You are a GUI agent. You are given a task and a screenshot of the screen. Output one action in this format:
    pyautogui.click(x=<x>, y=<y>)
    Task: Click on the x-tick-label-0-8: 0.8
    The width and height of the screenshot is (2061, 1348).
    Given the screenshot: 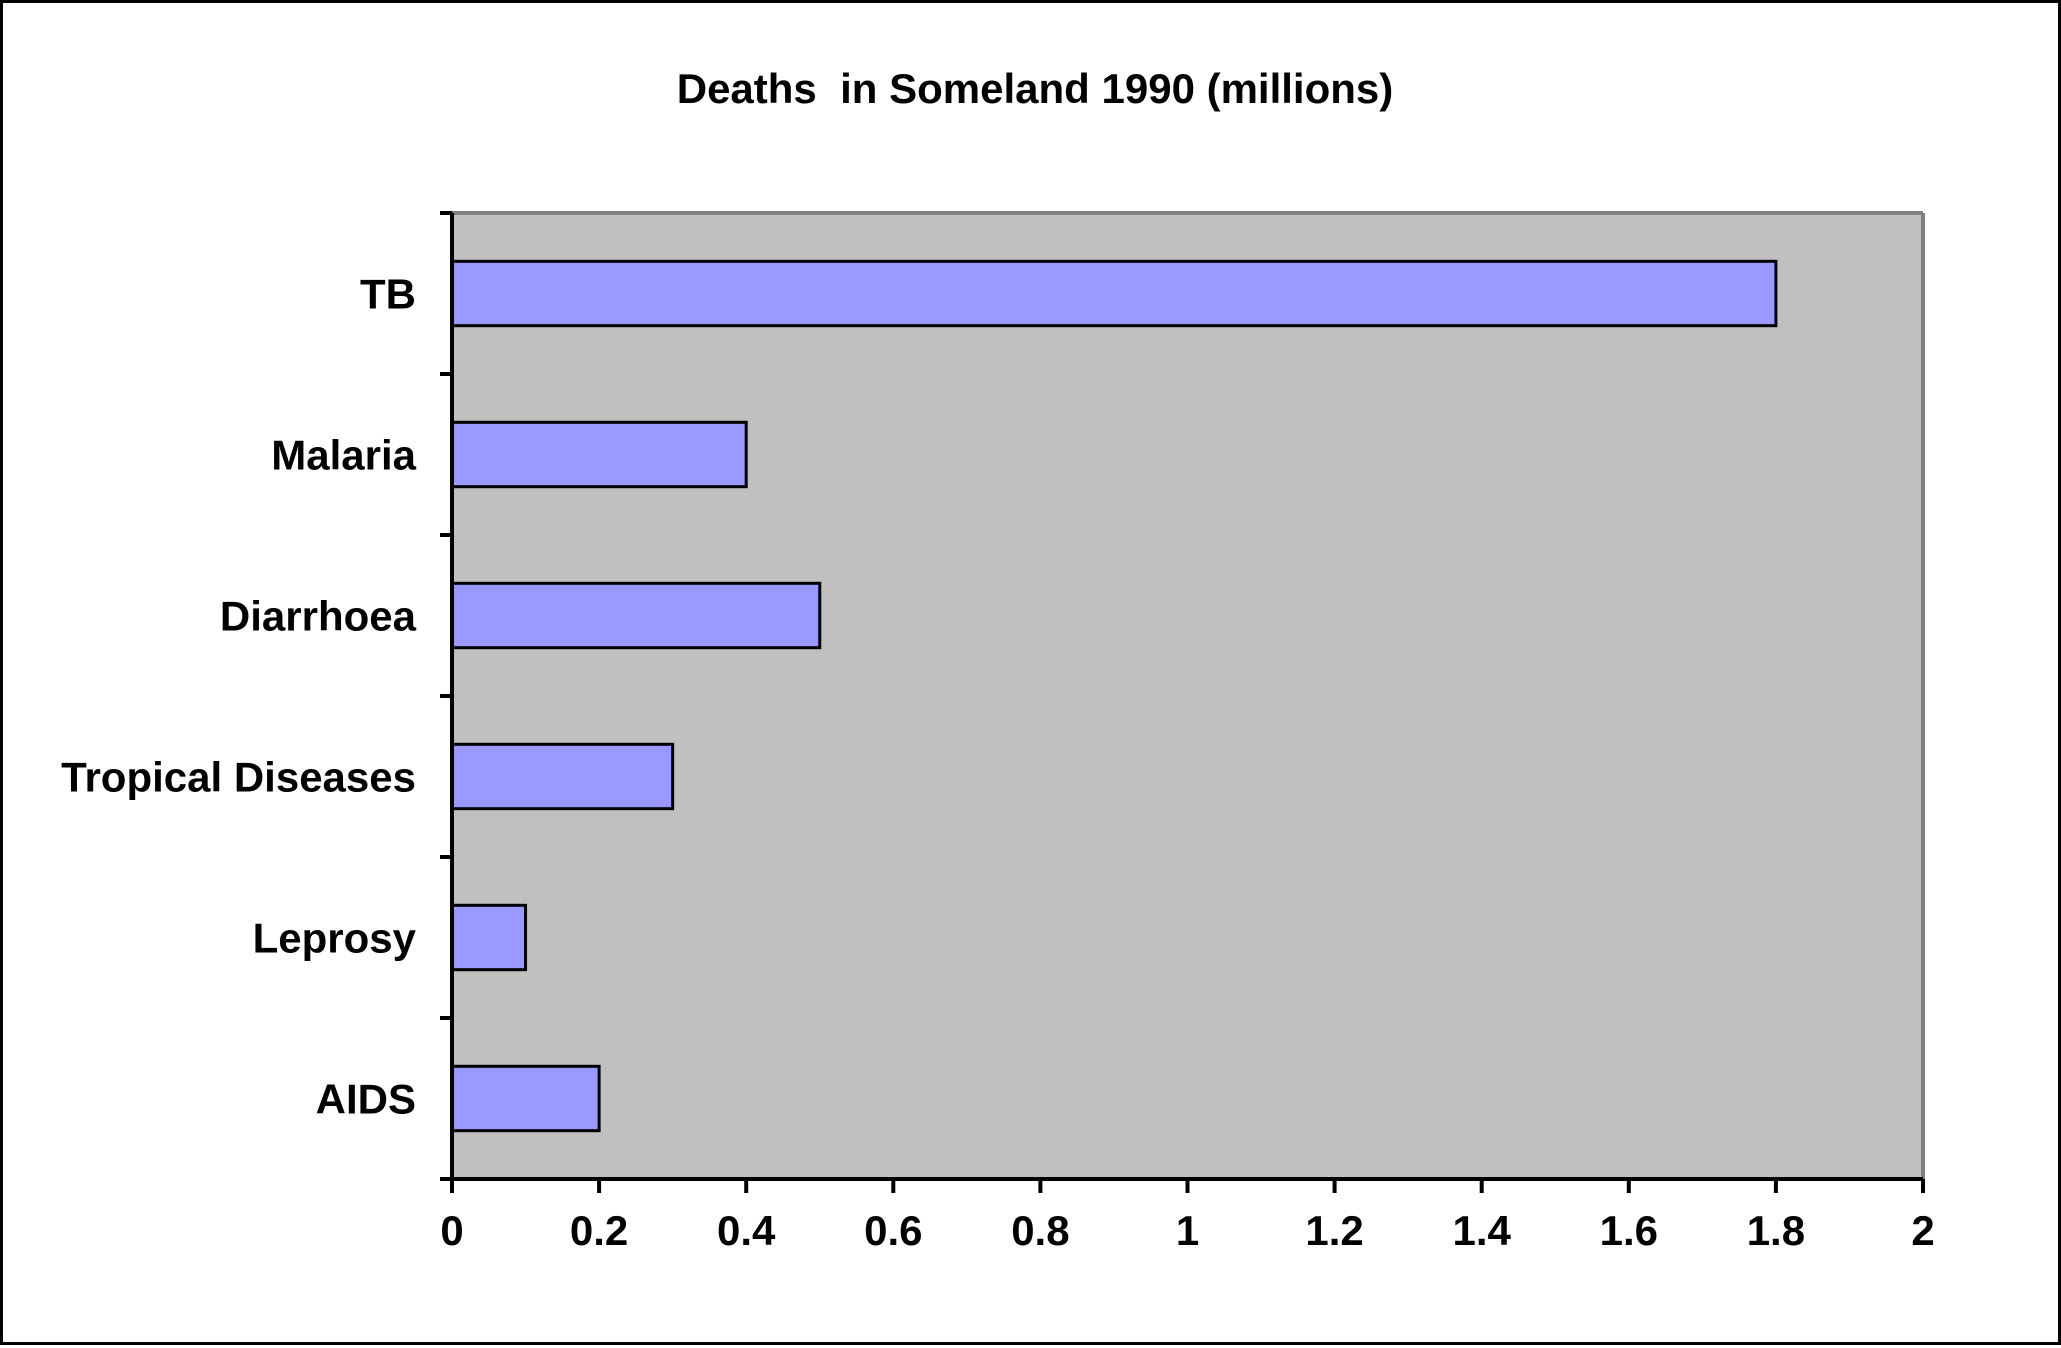 What is the action you would take?
    pyautogui.click(x=1040, y=1230)
    